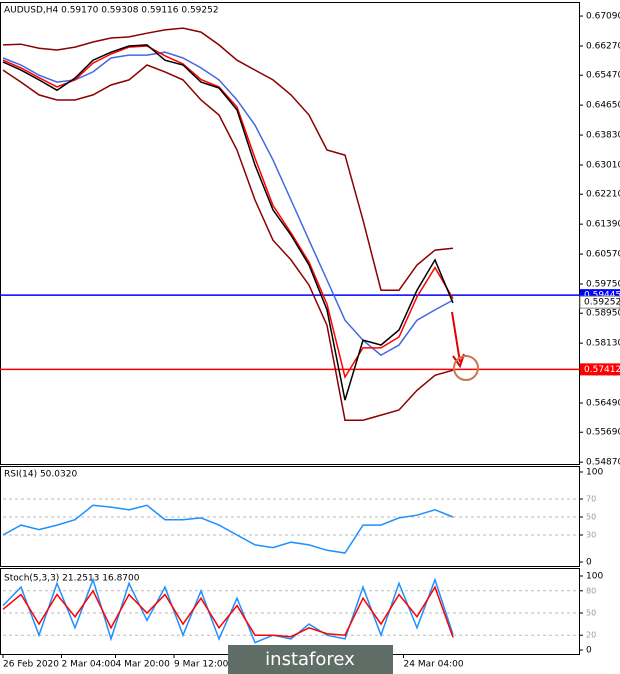 The width and height of the screenshot is (620, 674). I want to click on last-price-tag, so click(599, 302).